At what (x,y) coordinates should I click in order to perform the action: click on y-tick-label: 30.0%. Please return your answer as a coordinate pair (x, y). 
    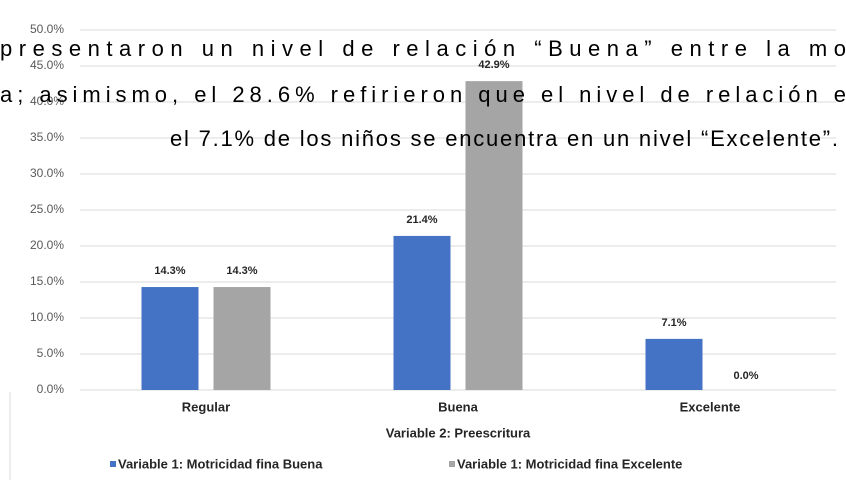
    Looking at the image, I should click on (47, 173).